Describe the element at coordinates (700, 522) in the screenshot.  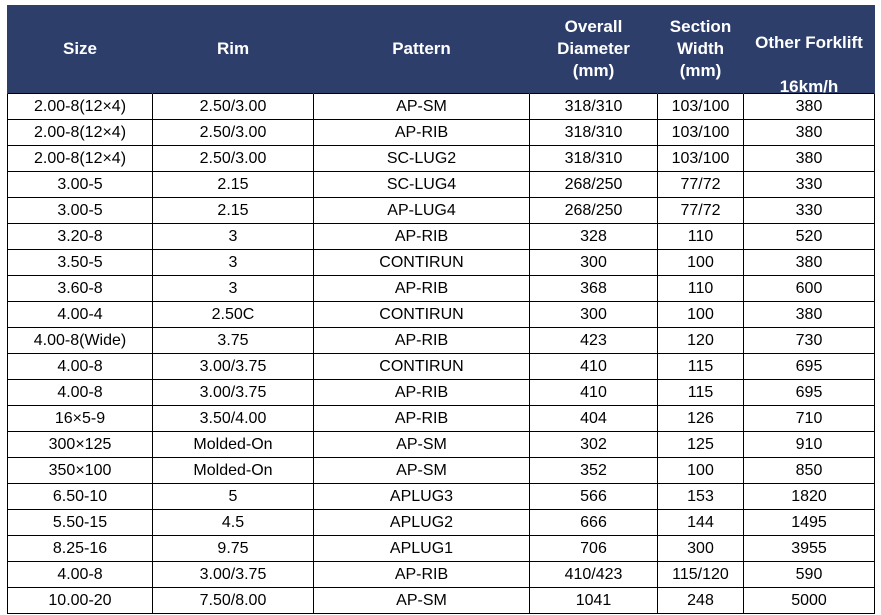
I see `cell-width: 144` at that location.